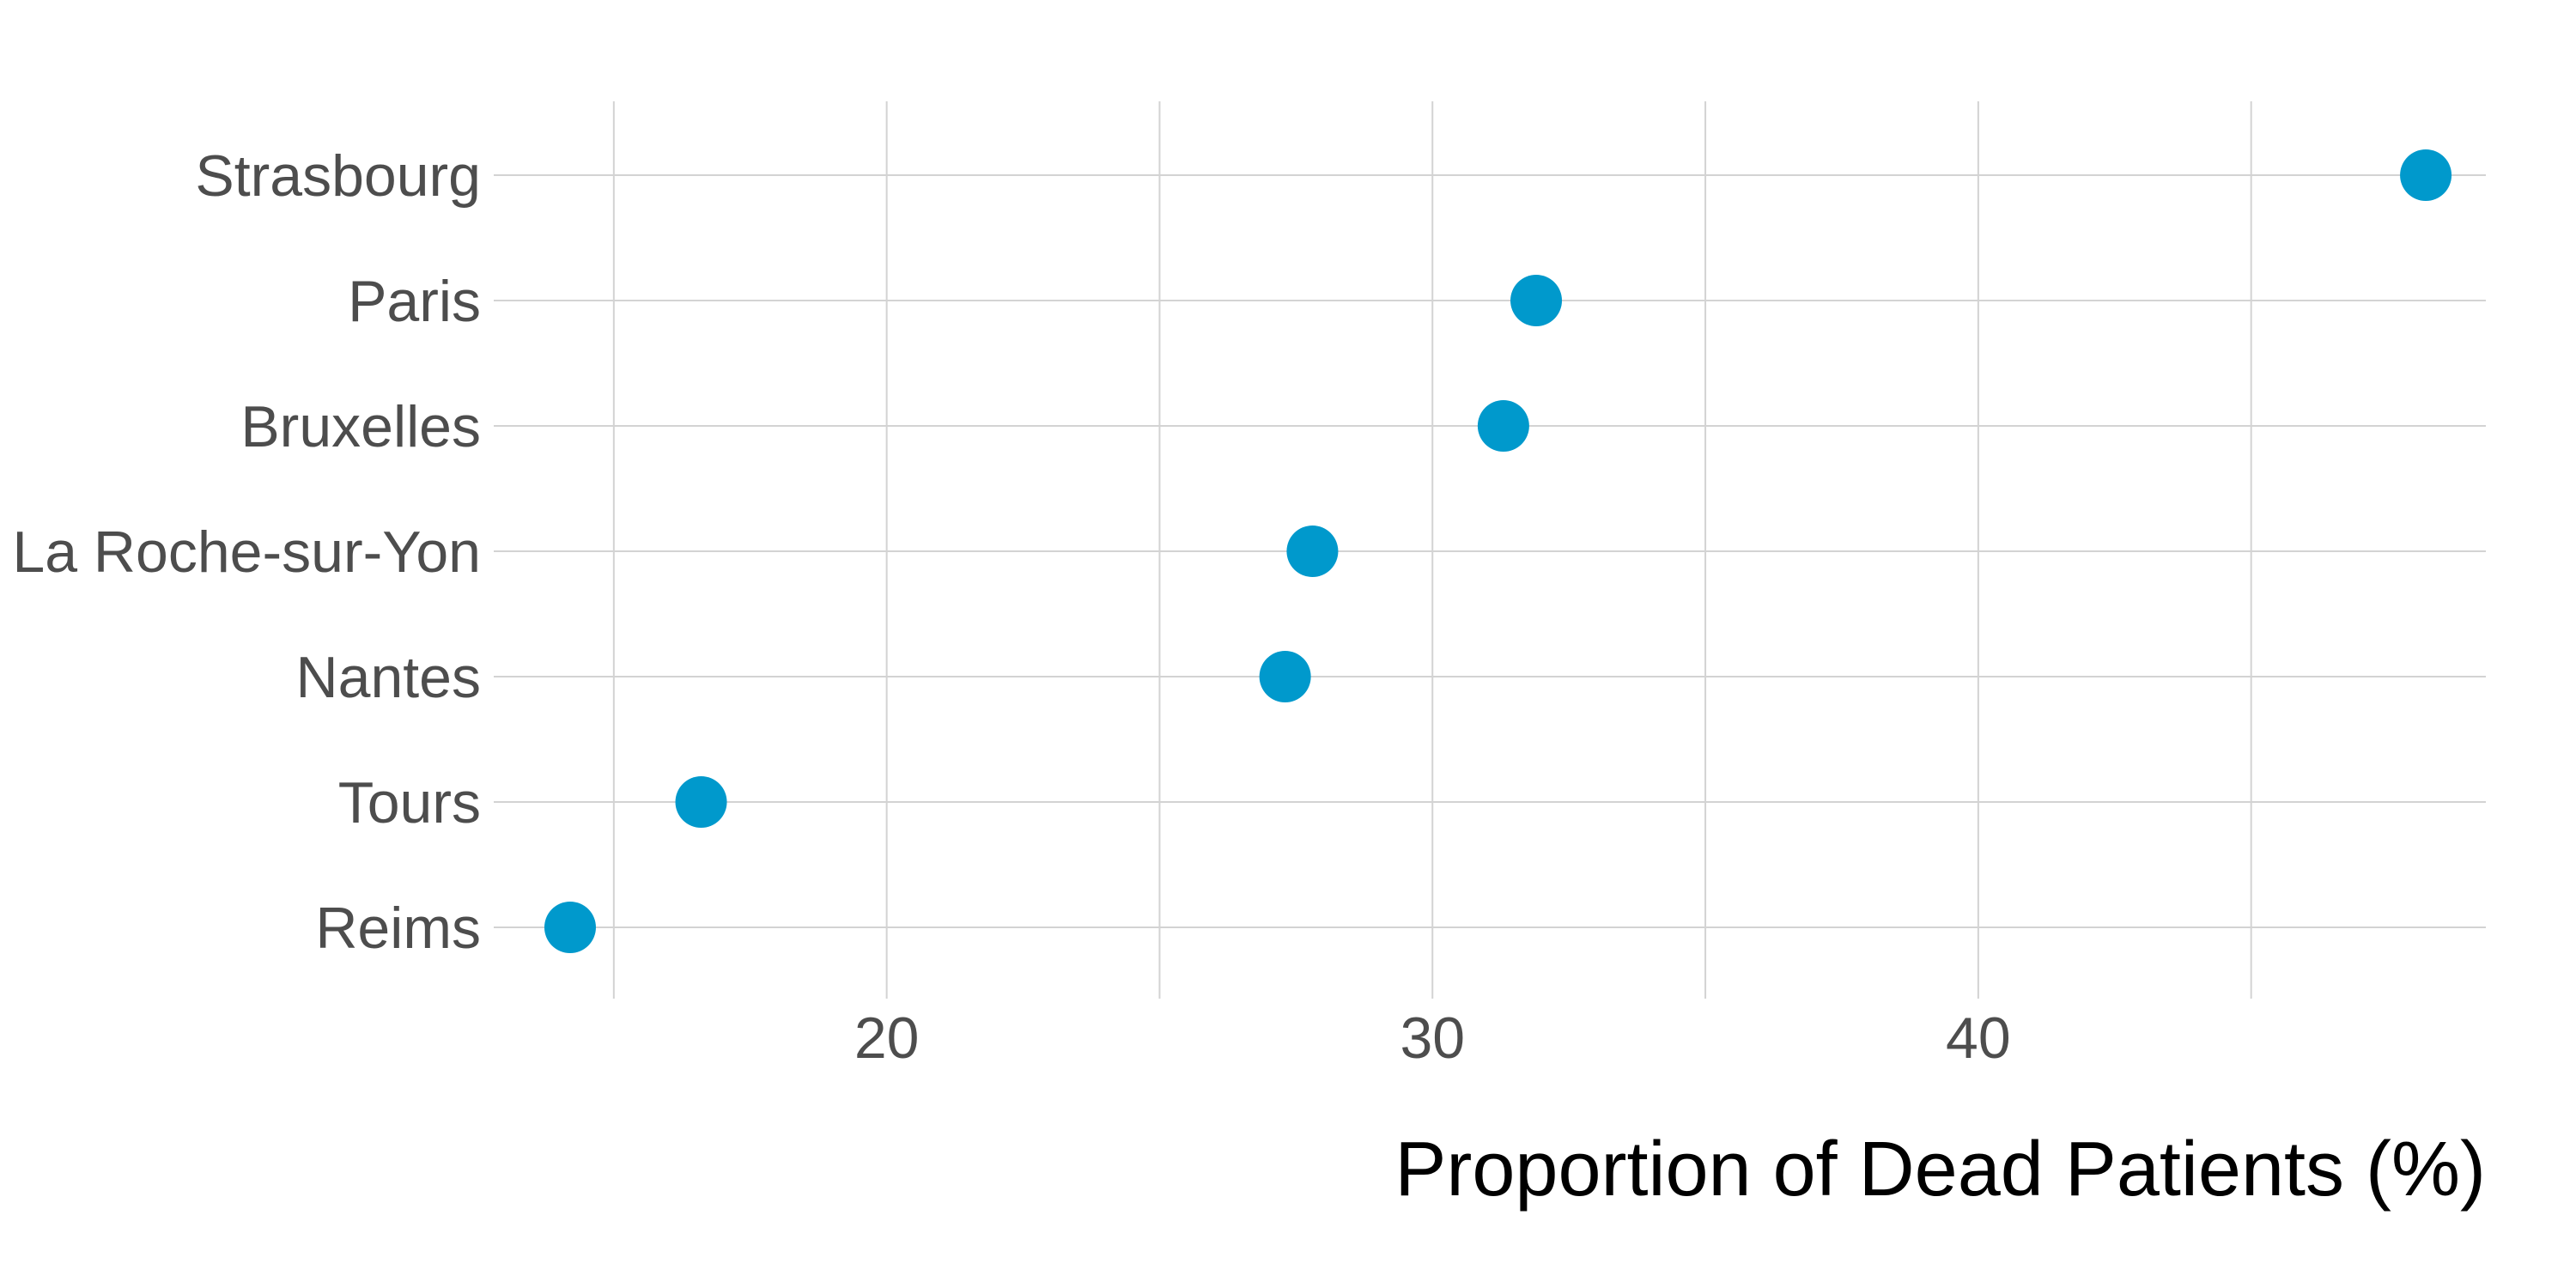 The height and width of the screenshot is (1288, 2576). What do you see at coordinates (338, 176) in the screenshot?
I see `y-tick-label: Strasbourg` at bounding box center [338, 176].